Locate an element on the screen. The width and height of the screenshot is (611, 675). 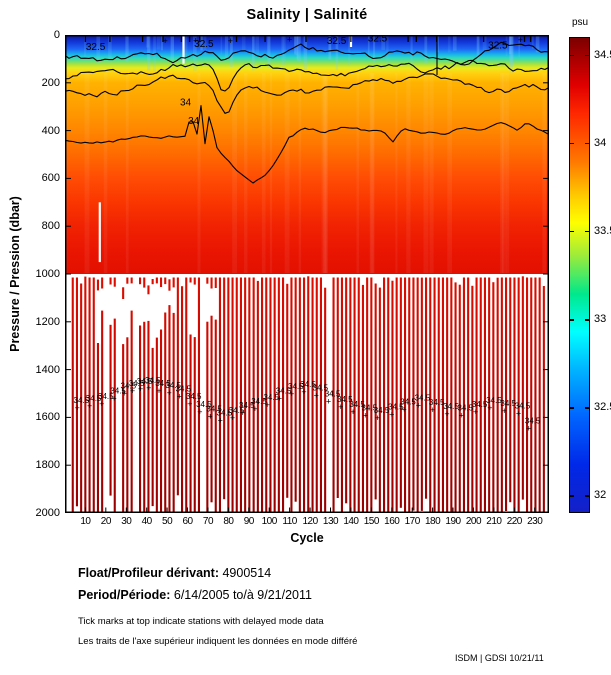
credit-text: ISDM | GDSI 10/21/11 is located at coordinates (499, 658).